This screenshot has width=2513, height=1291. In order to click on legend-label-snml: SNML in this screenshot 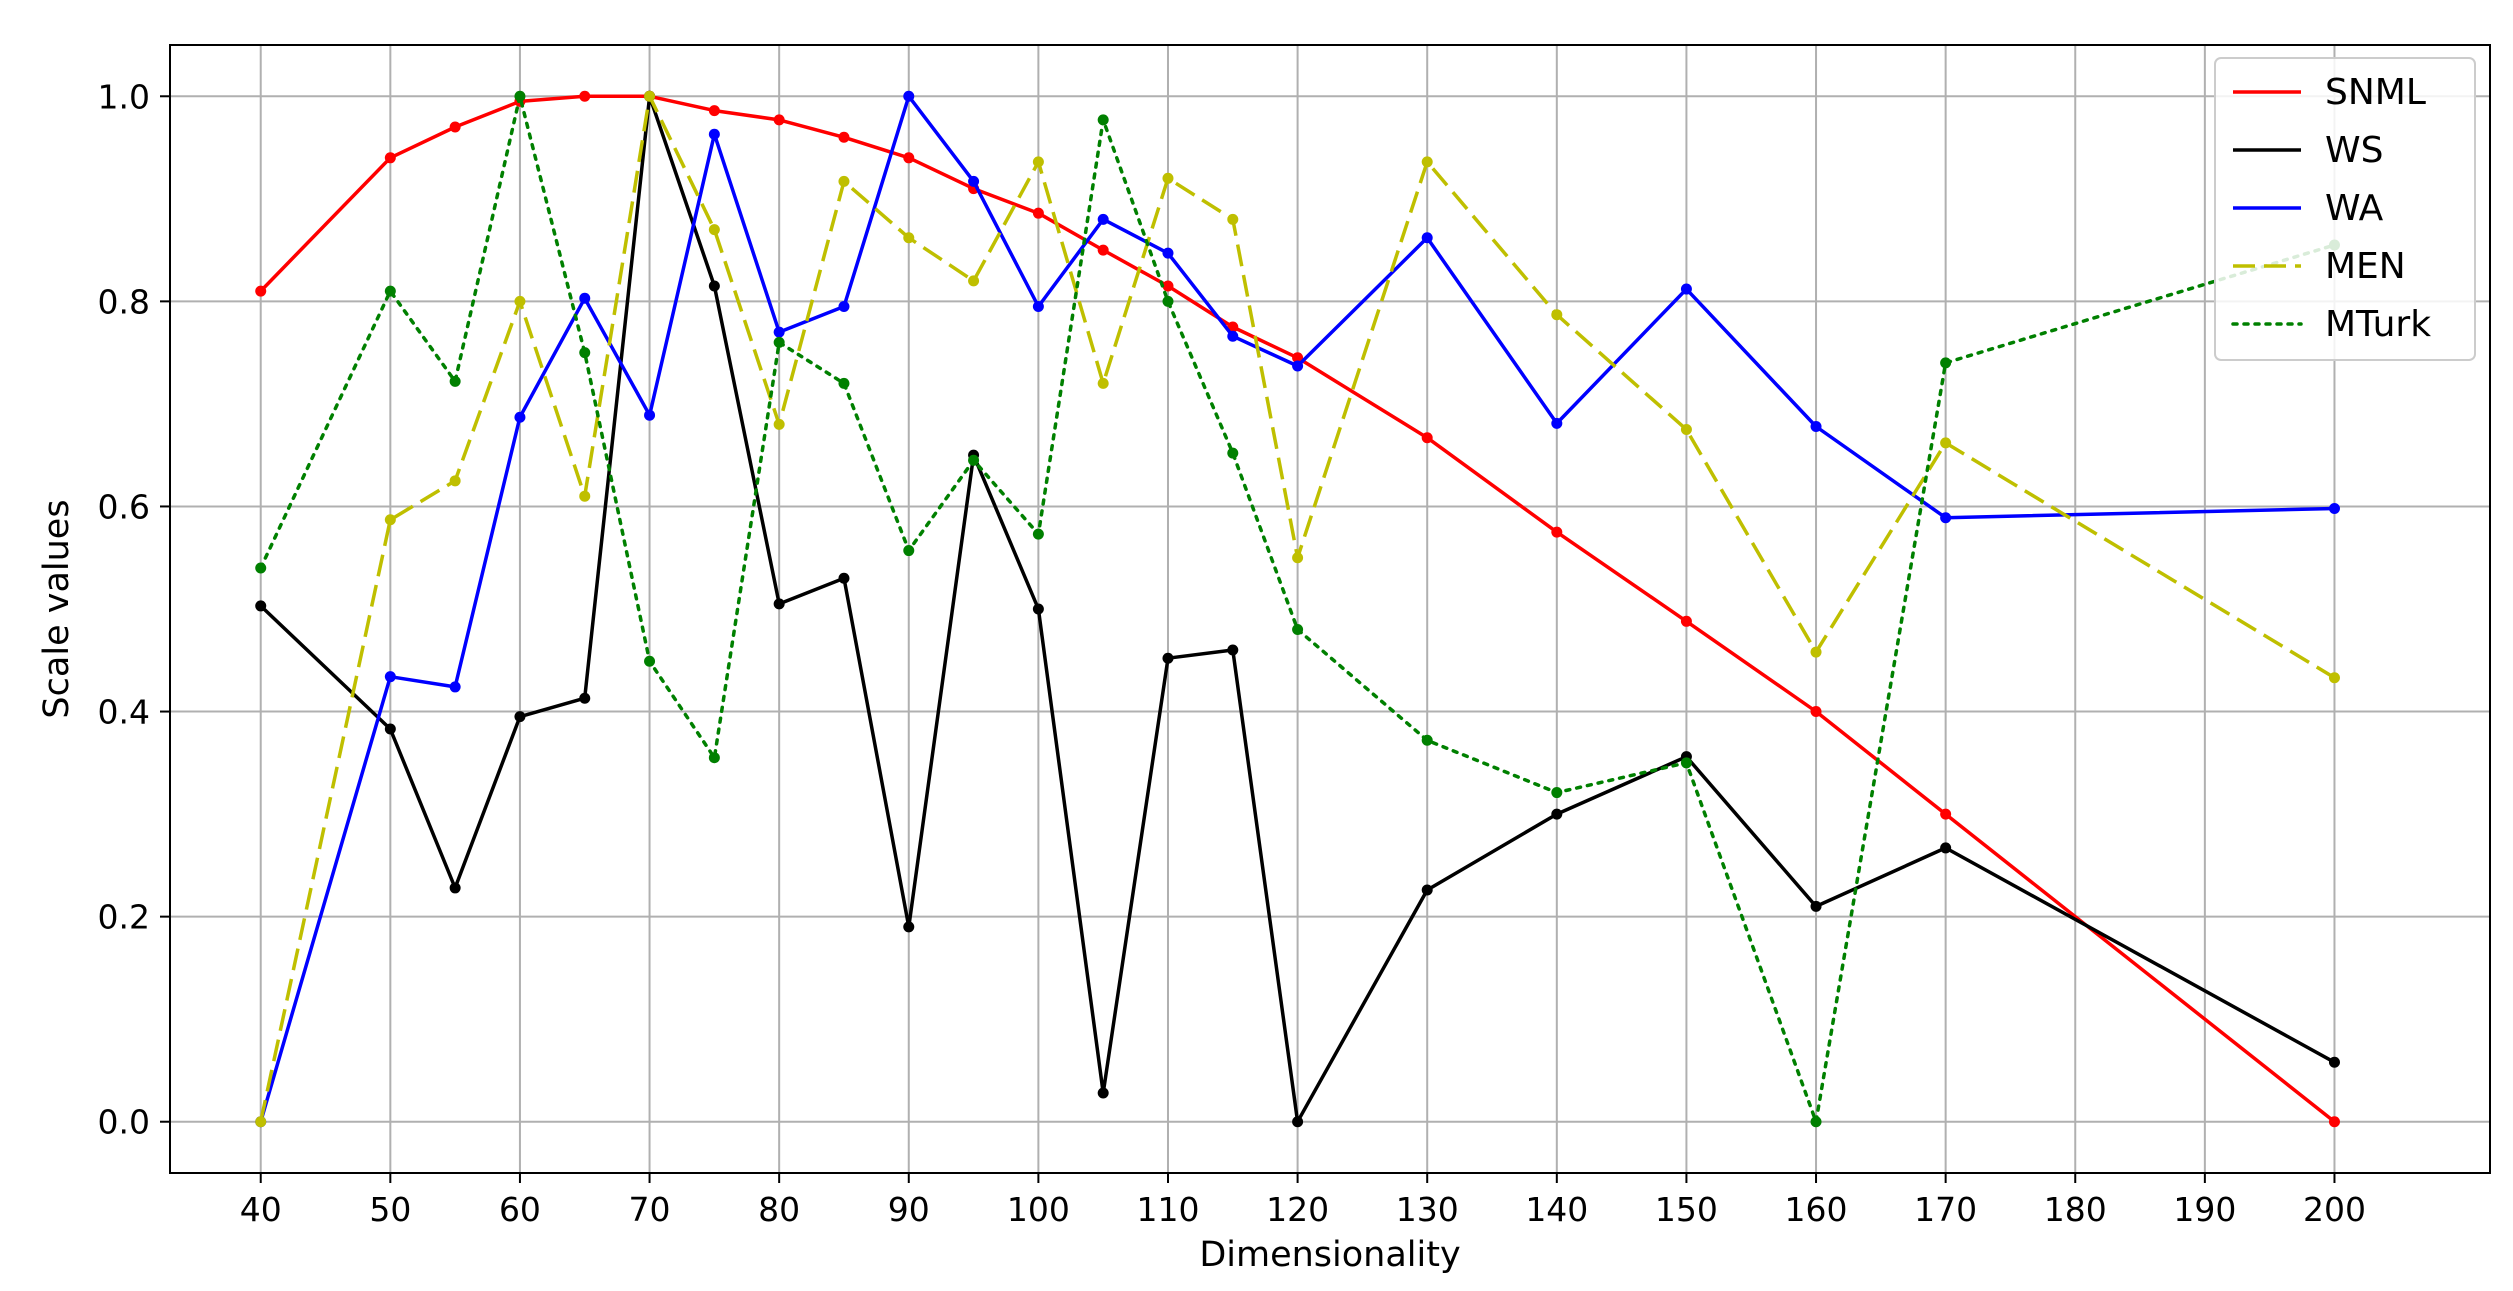, I will do `click(2375, 92)`.